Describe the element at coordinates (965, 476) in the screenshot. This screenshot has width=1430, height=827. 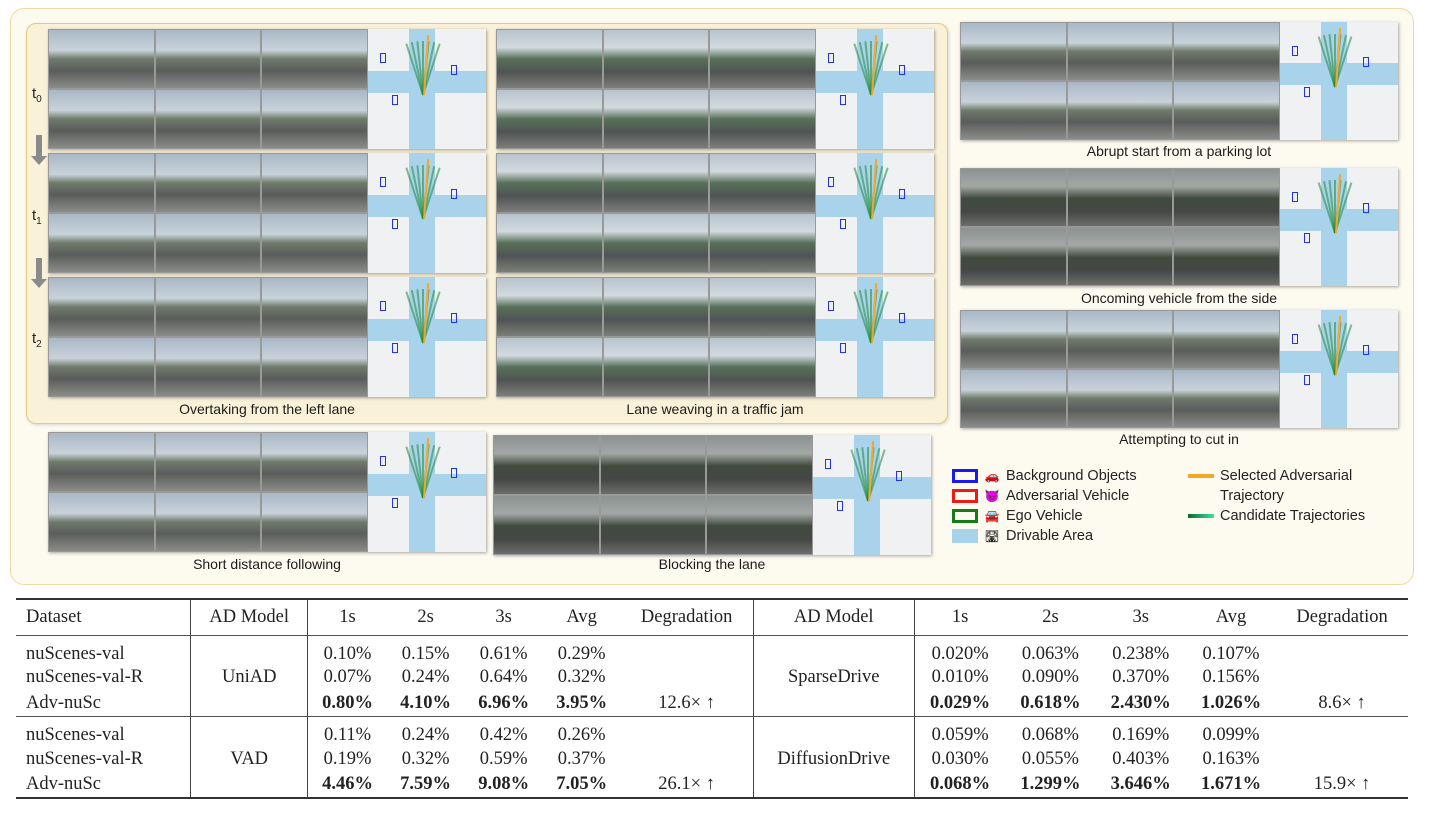
I see `blue-box-swatch` at that location.